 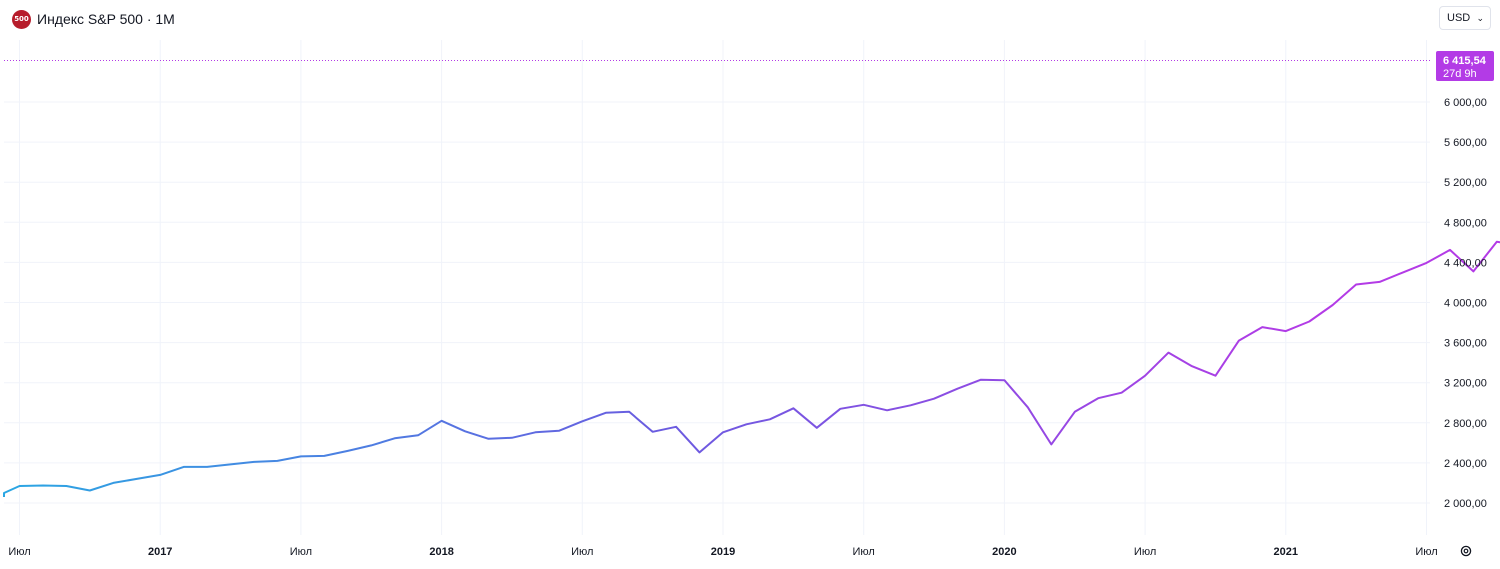 I want to click on gear-icon, so click(x=1466, y=551).